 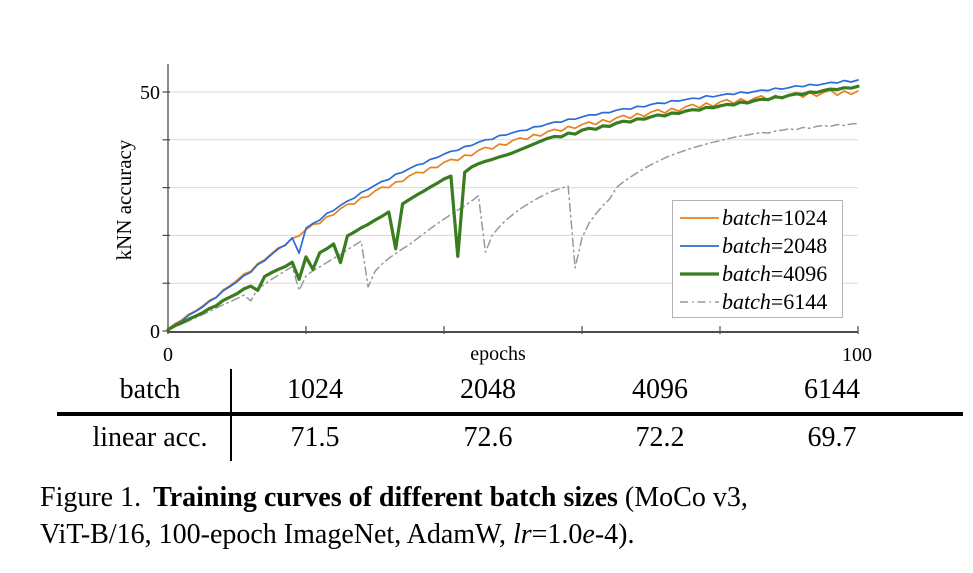 I want to click on legend-item-batch-6144: batch=6144, so click(x=760, y=302).